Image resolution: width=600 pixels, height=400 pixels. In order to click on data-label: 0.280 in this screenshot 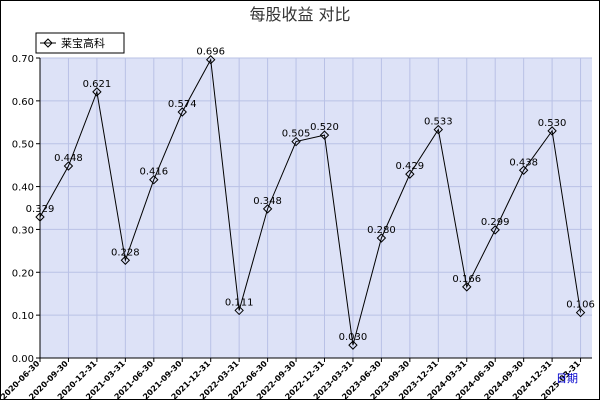, I will do `click(381, 230)`.